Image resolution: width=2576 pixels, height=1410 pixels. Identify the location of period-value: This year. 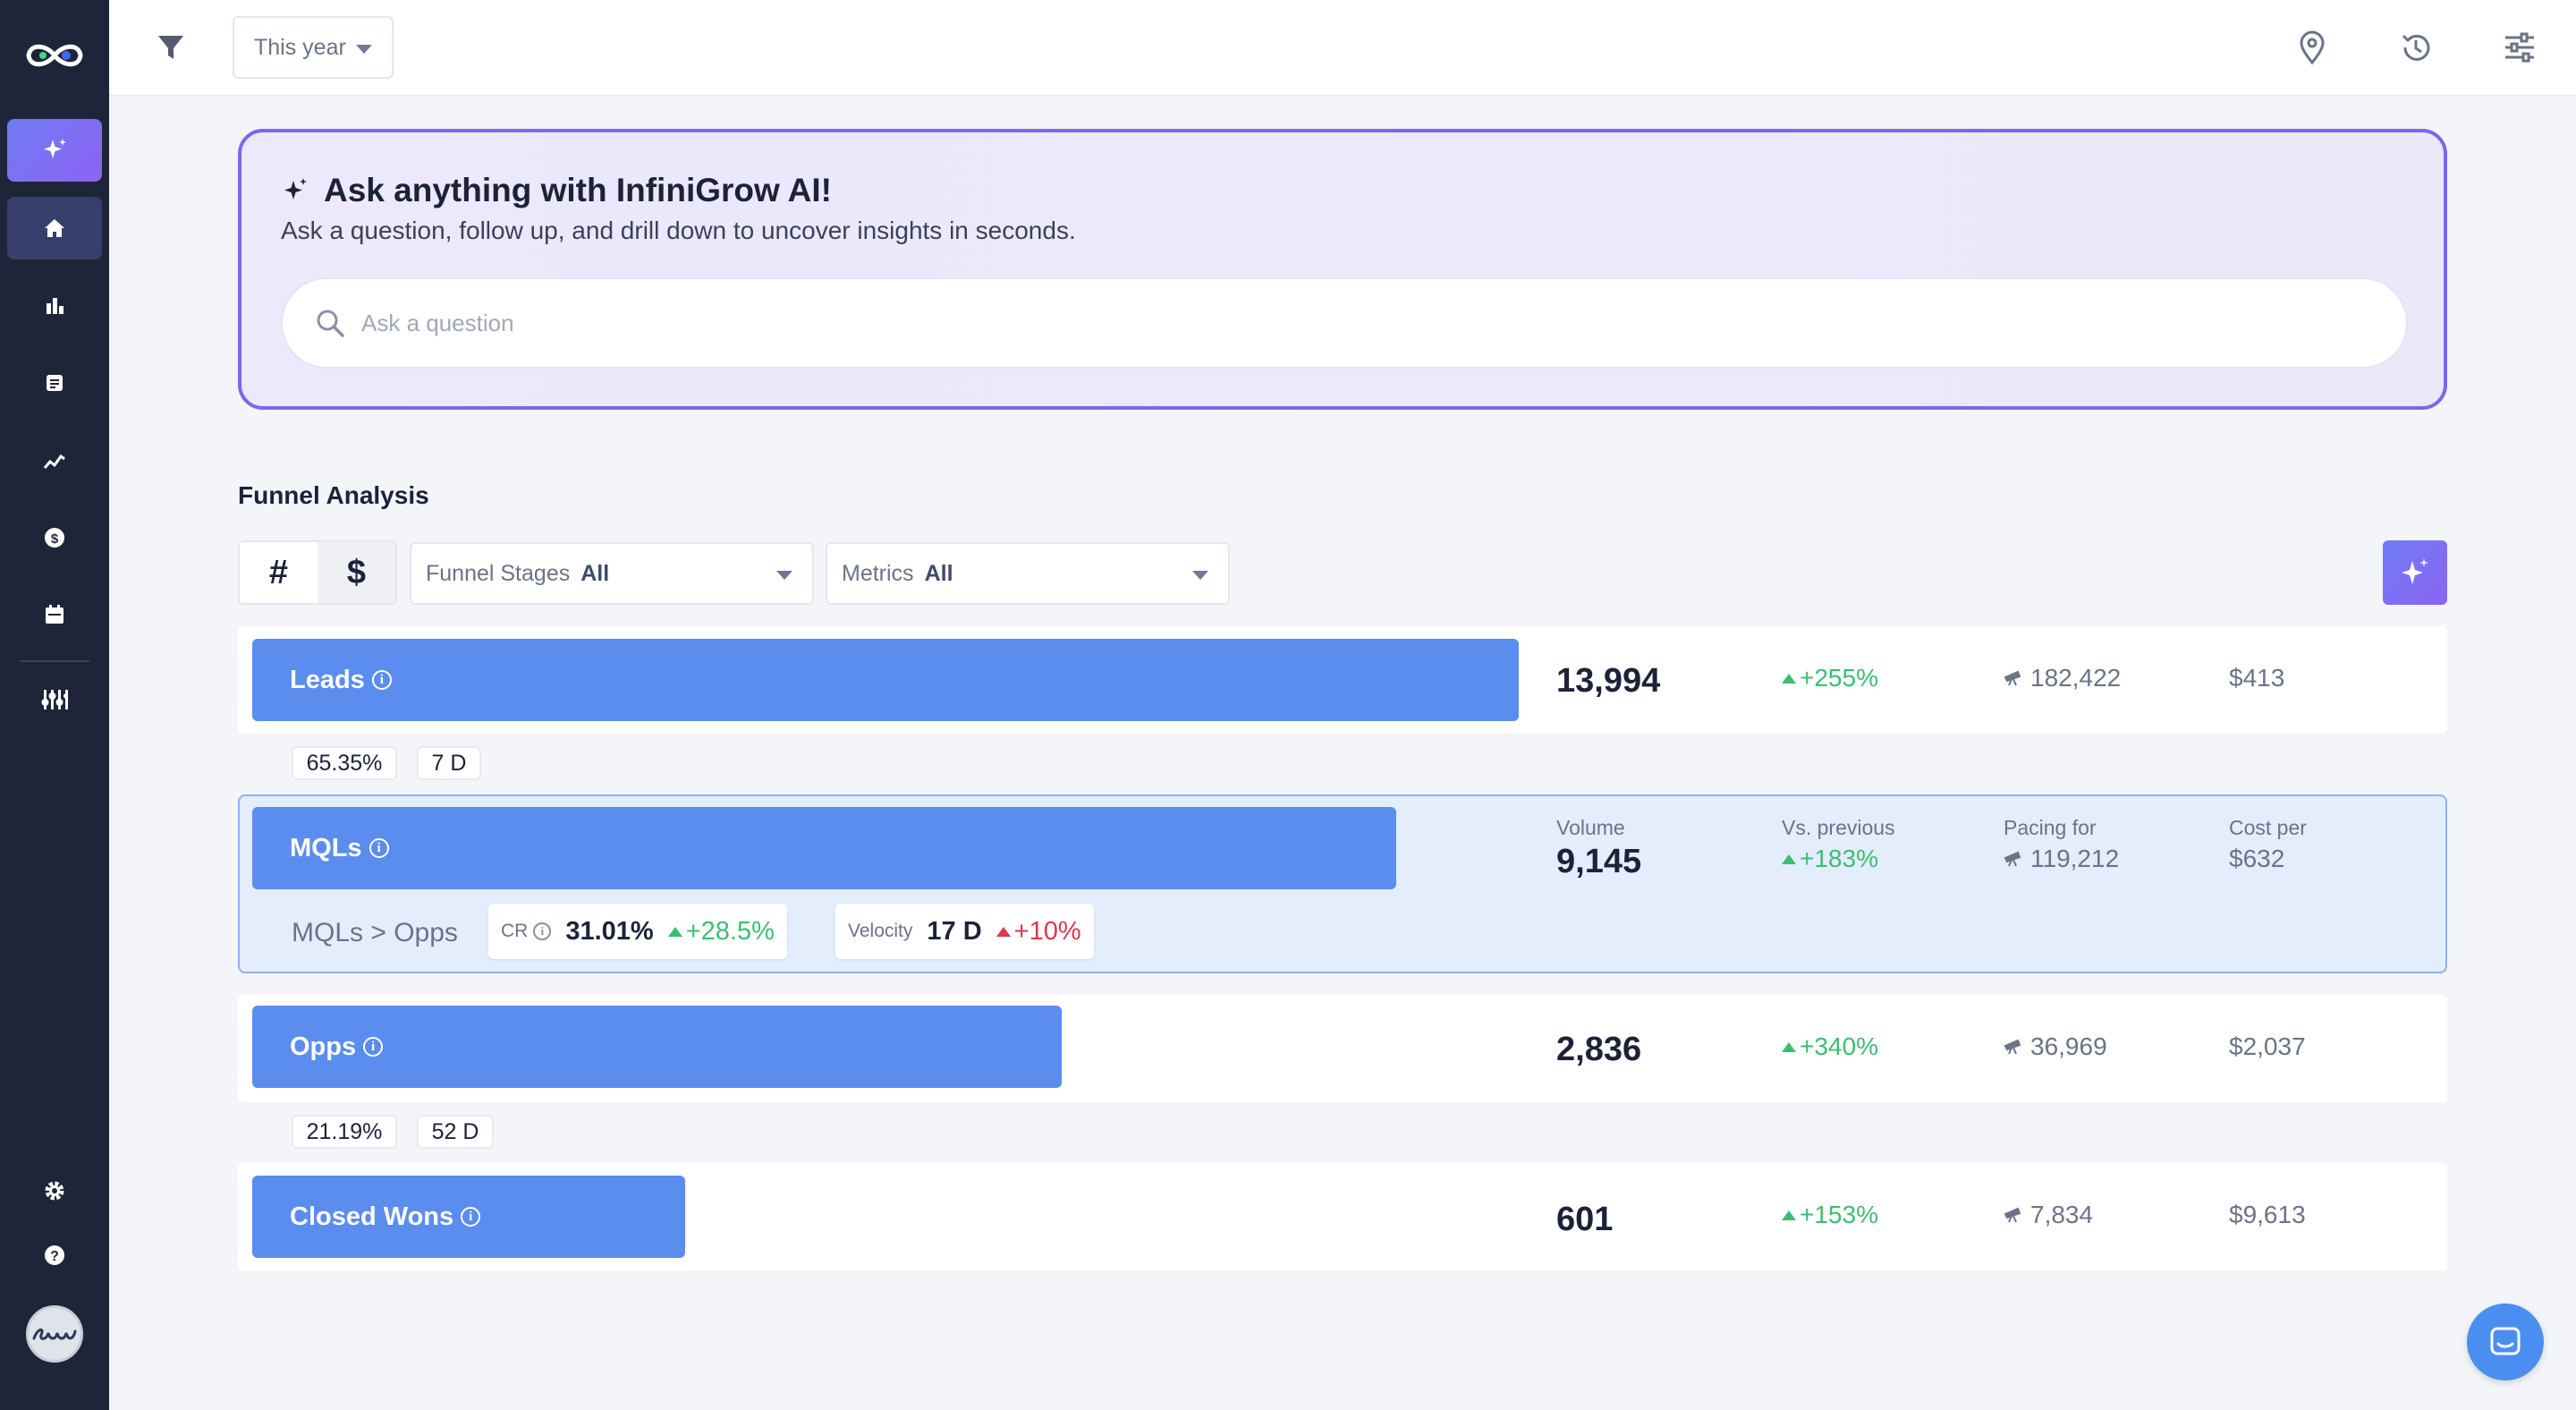
(300, 47).